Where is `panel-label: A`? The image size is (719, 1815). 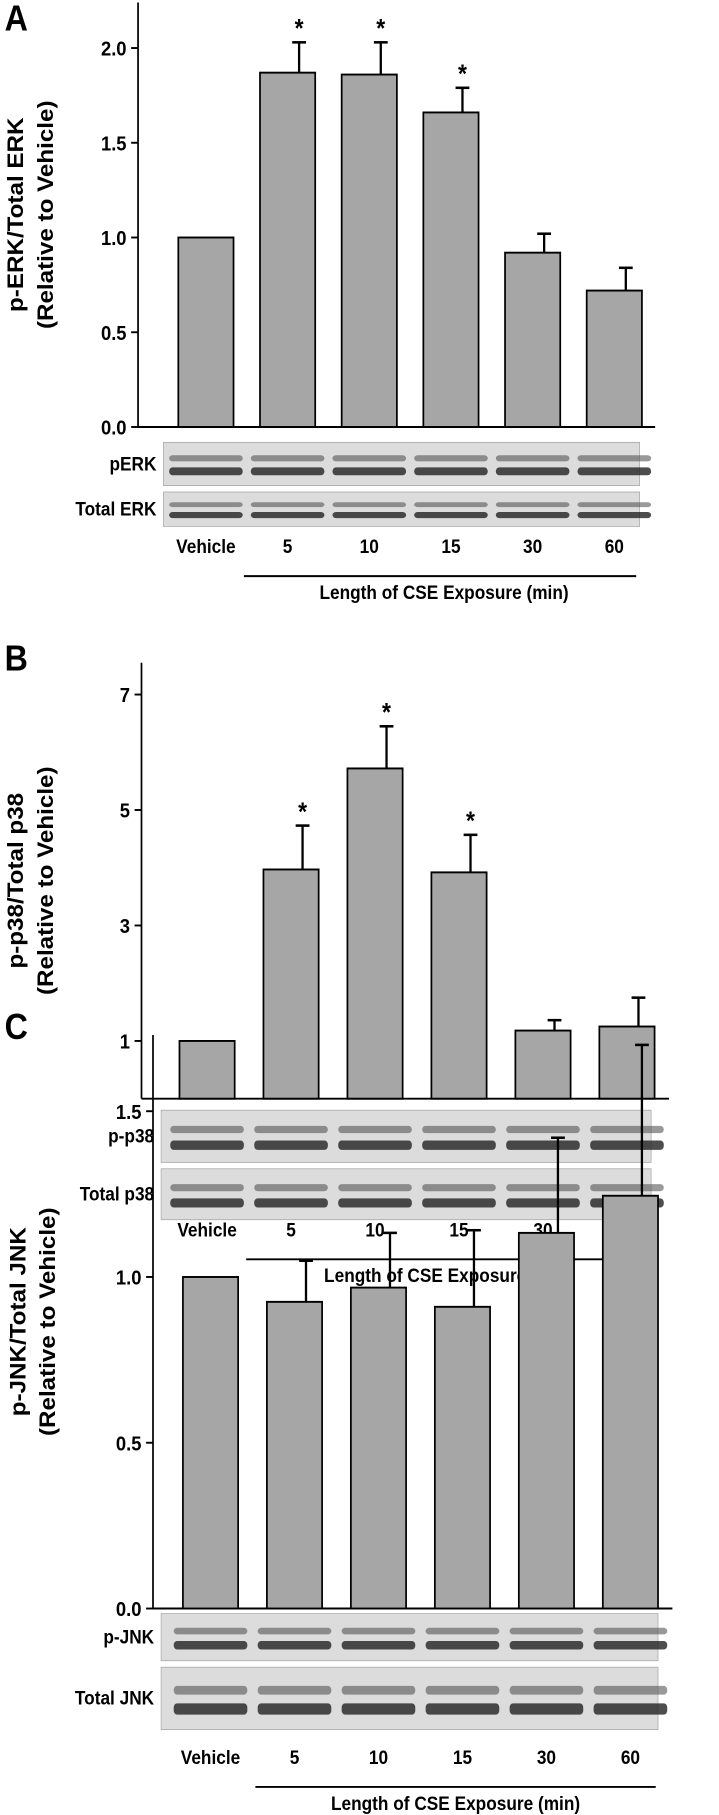
panel-label: A is located at coordinates (16, 19).